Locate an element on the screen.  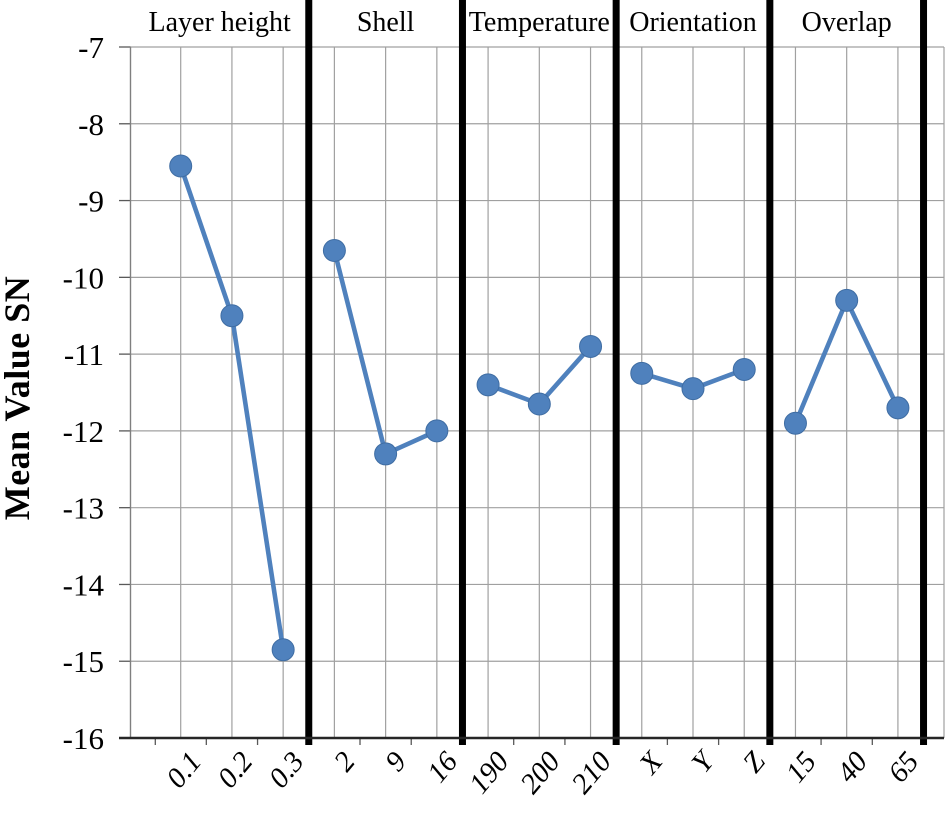
y-tick-label: -7 is located at coordinates (91, 47).